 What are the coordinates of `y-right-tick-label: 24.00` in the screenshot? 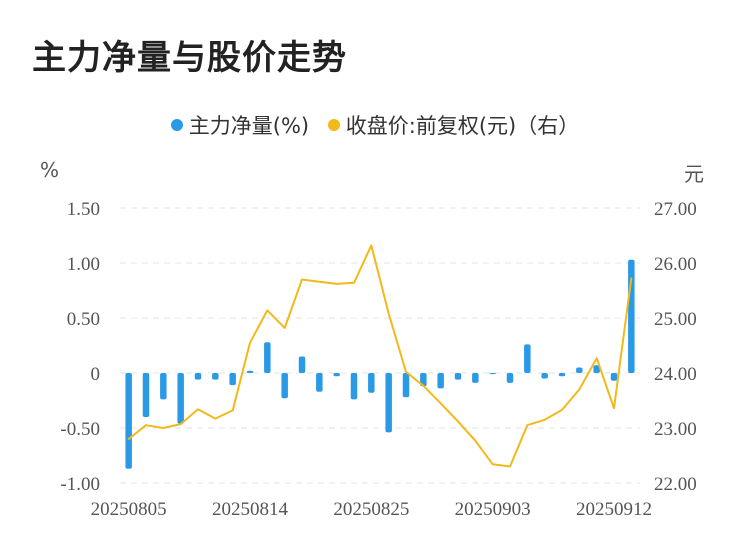 It's located at (675, 374).